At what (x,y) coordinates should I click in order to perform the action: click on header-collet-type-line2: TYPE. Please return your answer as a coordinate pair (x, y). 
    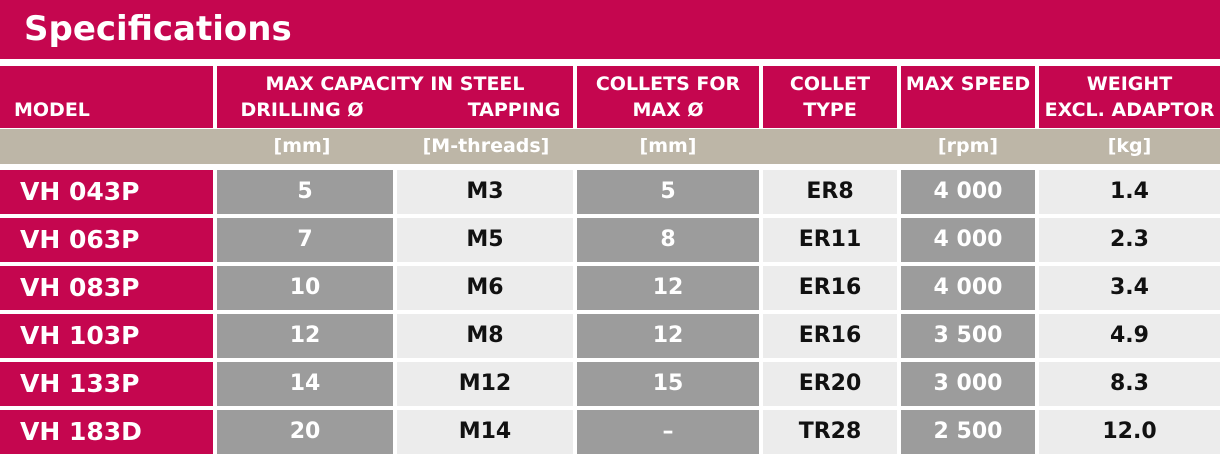
    Looking at the image, I should click on (830, 110).